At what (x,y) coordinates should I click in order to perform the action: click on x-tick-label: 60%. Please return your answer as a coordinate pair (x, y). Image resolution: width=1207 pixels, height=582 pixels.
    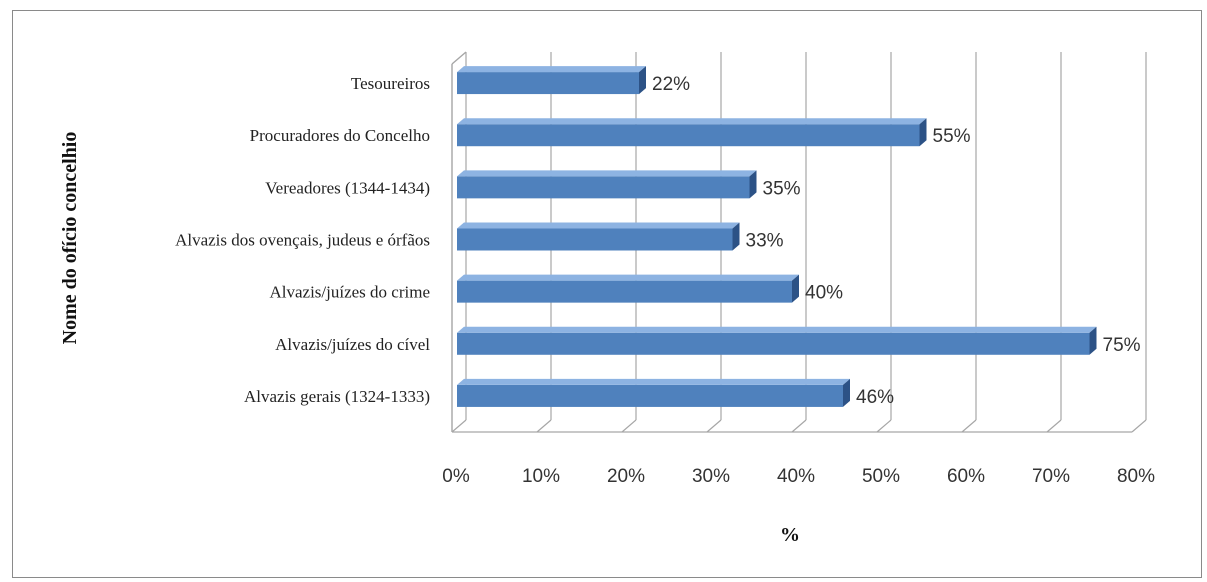
    Looking at the image, I should click on (966, 476).